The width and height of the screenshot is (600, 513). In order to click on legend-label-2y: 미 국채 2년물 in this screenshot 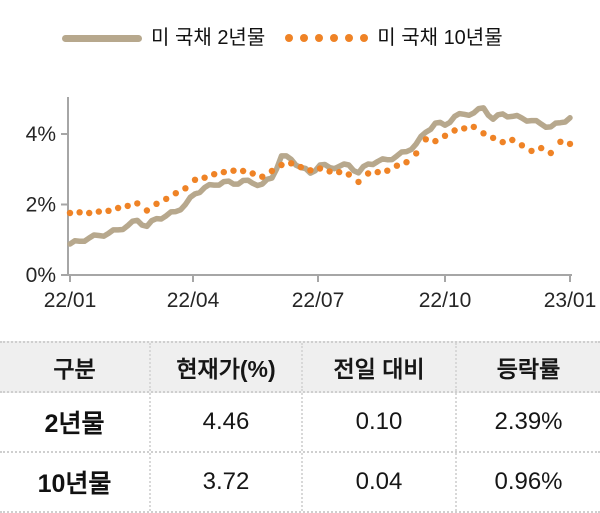, I will do `click(208, 38)`.